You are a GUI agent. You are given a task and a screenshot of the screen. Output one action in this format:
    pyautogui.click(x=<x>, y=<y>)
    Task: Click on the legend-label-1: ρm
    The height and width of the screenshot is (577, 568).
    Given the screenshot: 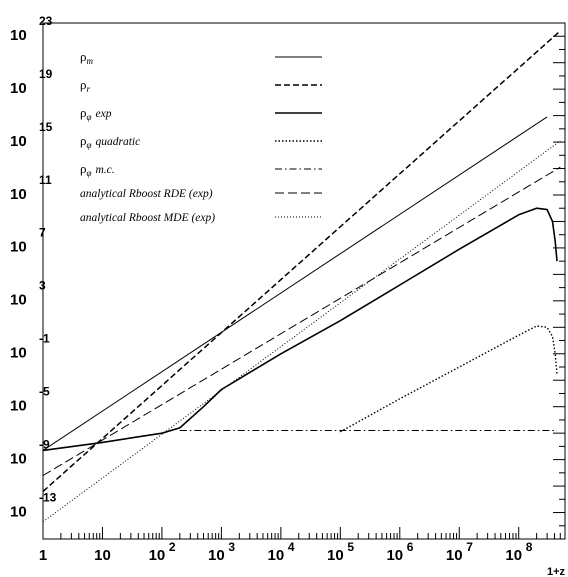 What is the action you would take?
    pyautogui.click(x=87, y=57)
    